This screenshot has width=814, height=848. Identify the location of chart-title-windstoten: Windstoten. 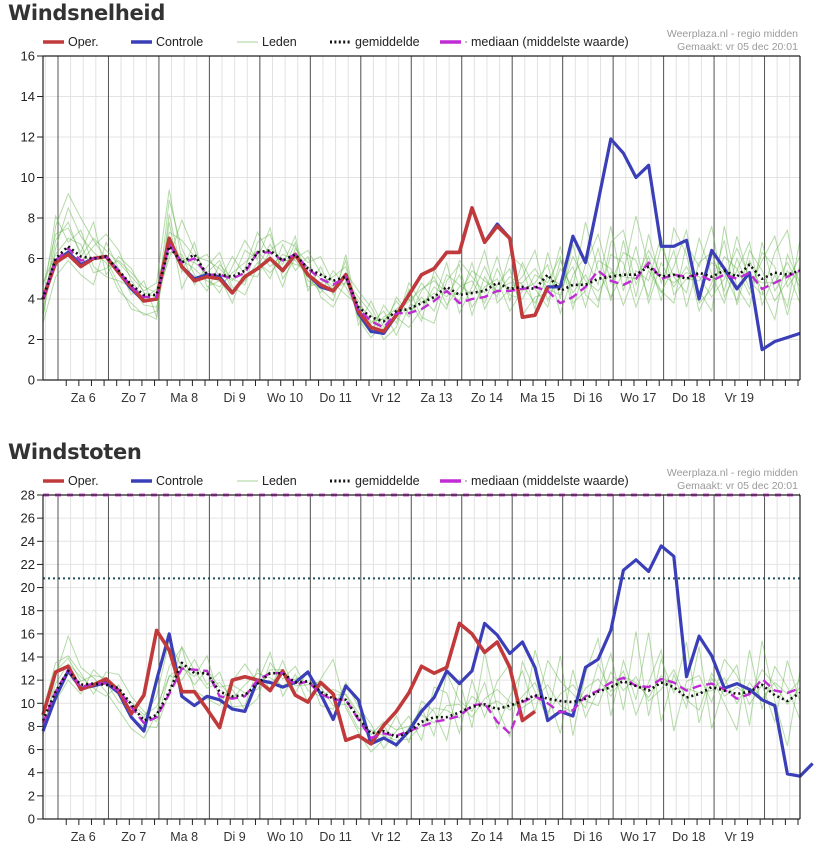
(75, 452).